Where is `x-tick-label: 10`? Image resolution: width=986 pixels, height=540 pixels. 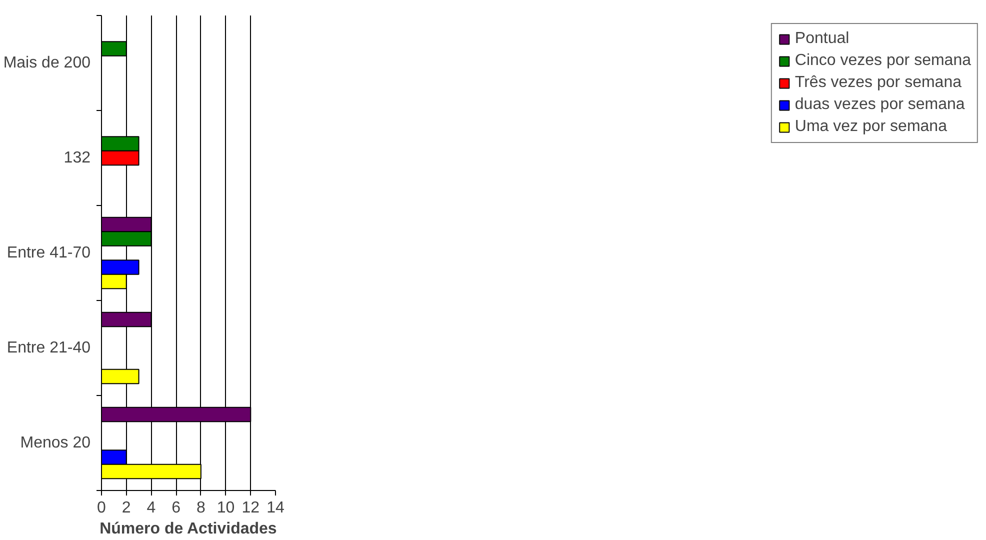
x-tick-label: 10 is located at coordinates (225, 508).